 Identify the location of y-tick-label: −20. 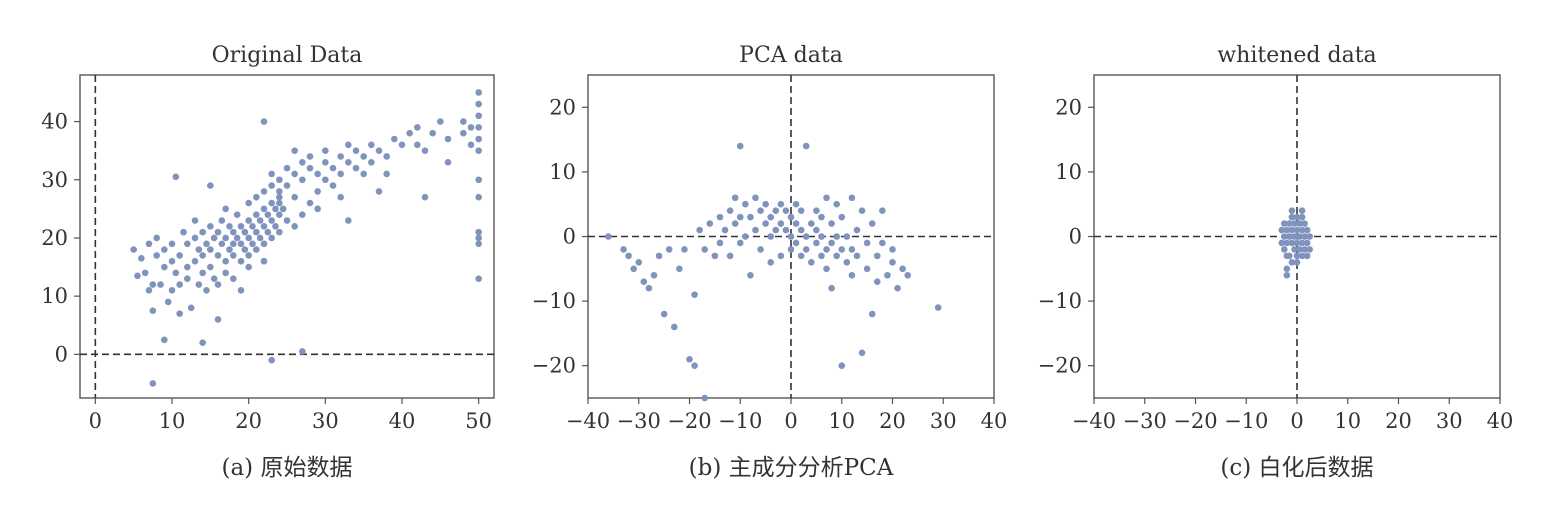
(554, 366).